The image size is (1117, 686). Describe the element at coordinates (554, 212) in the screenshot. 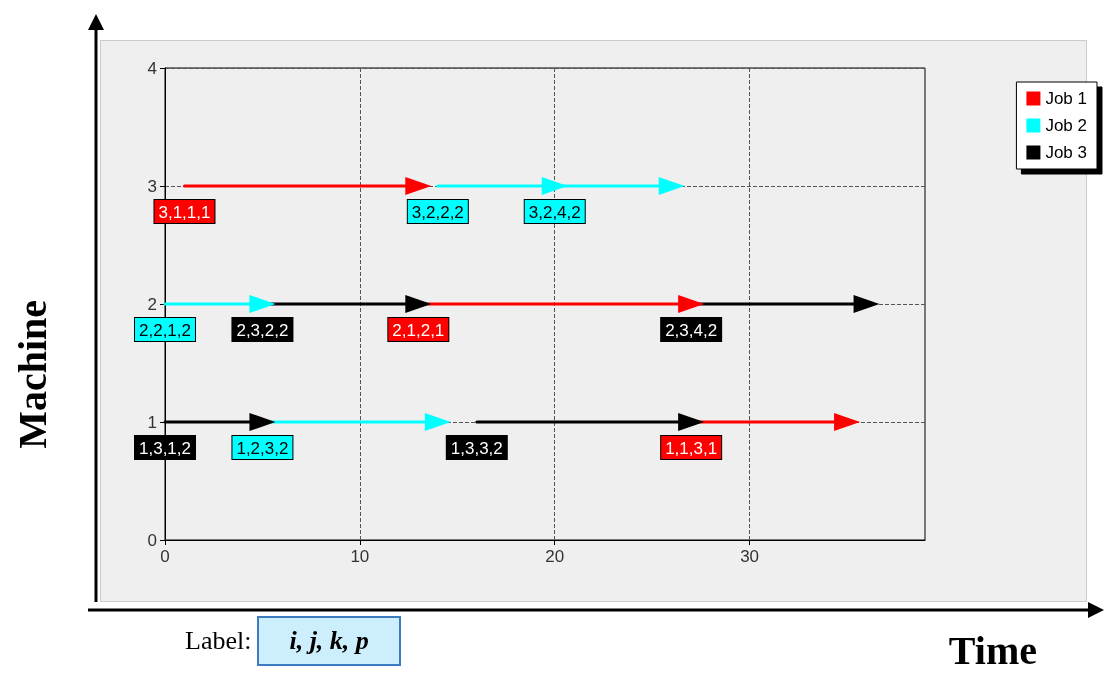

I see `data-label: 3,2,4,2` at that location.